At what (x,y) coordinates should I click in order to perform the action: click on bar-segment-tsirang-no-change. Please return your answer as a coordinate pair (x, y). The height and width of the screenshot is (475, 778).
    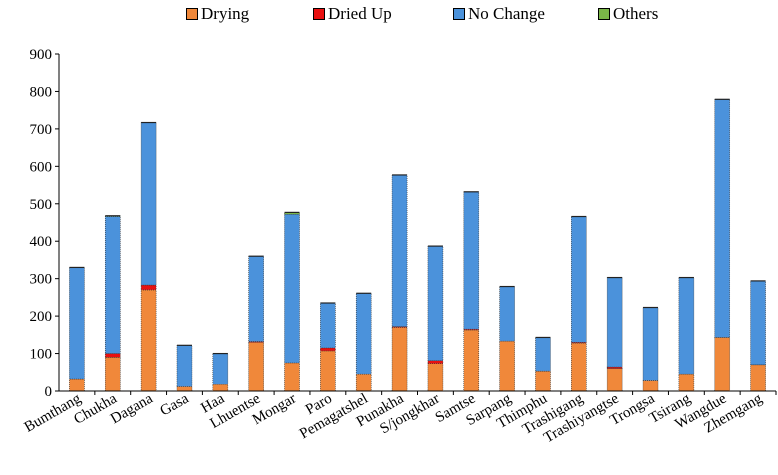
    Looking at the image, I should click on (686, 326).